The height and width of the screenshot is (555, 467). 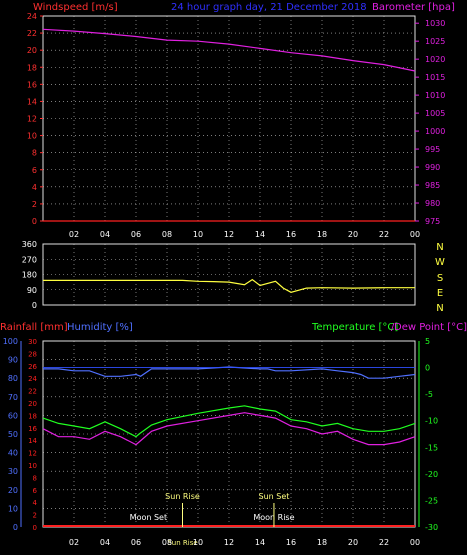 I want to click on temperature-line, so click(x=229, y=421).